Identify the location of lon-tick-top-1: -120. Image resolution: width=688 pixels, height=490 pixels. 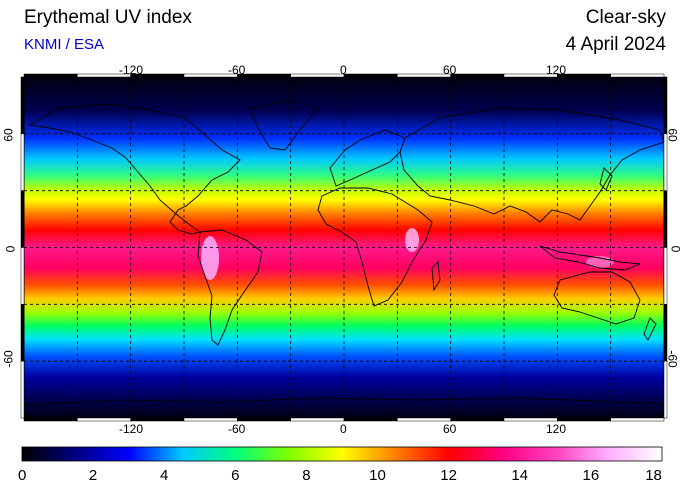
(131, 70).